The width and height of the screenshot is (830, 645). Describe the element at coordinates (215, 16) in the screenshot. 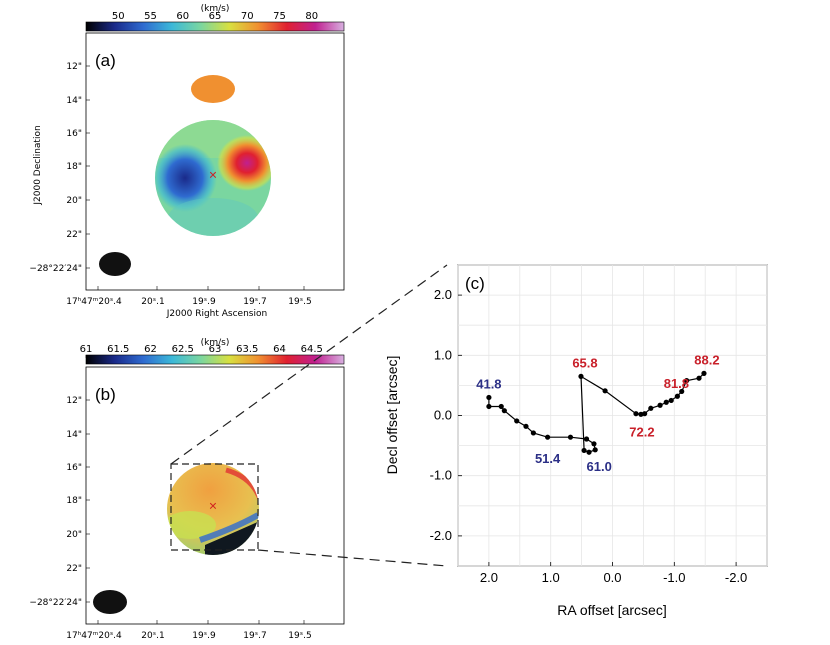

I see `colorbar-tick-label: 65` at that location.